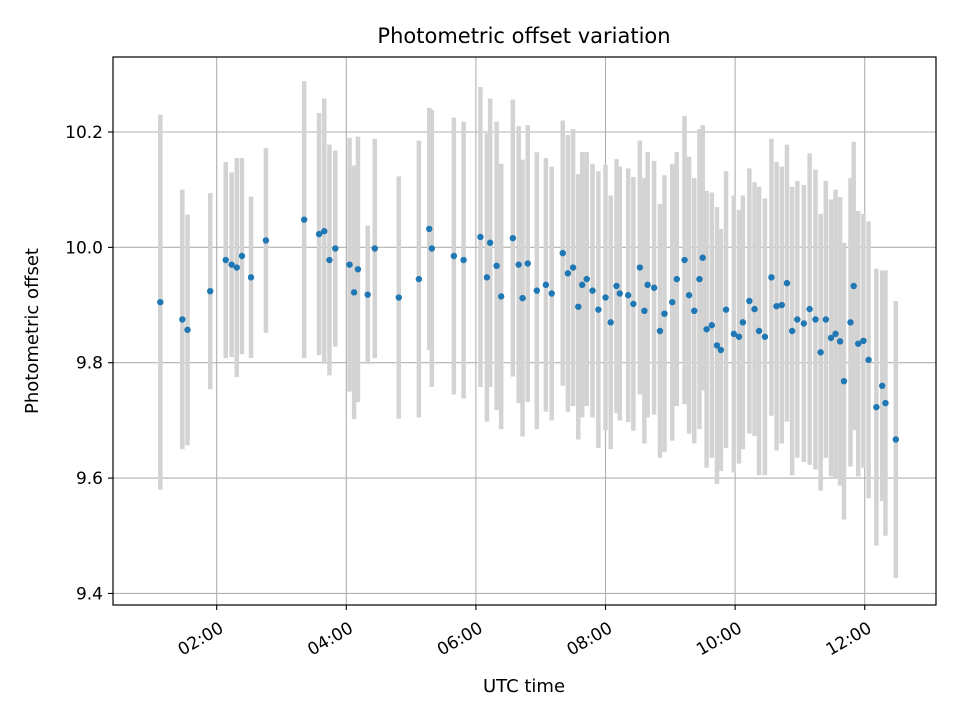 This screenshot has height=720, width=960. I want to click on y-tick-label: 9.4, so click(89, 594).